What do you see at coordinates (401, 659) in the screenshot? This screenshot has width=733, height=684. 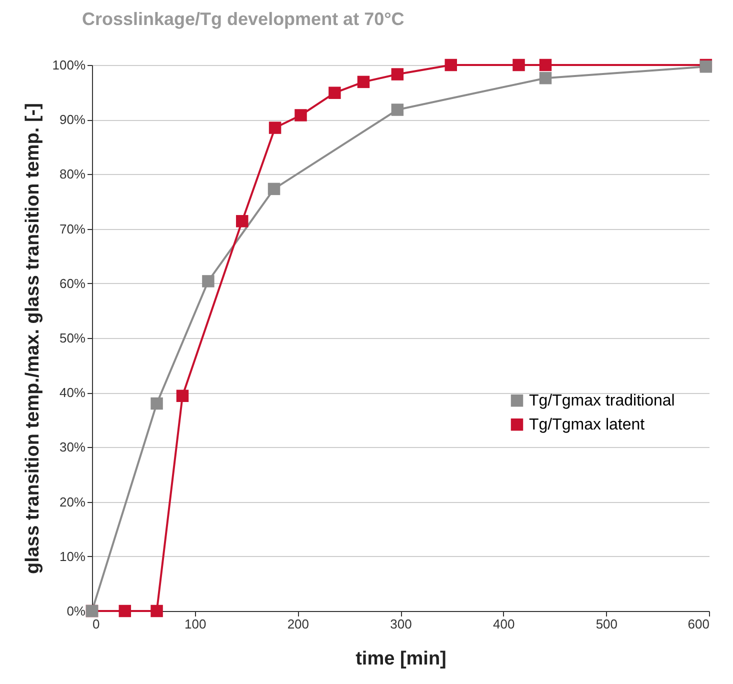 I see `x-axis-title: time [min]` at bounding box center [401, 659].